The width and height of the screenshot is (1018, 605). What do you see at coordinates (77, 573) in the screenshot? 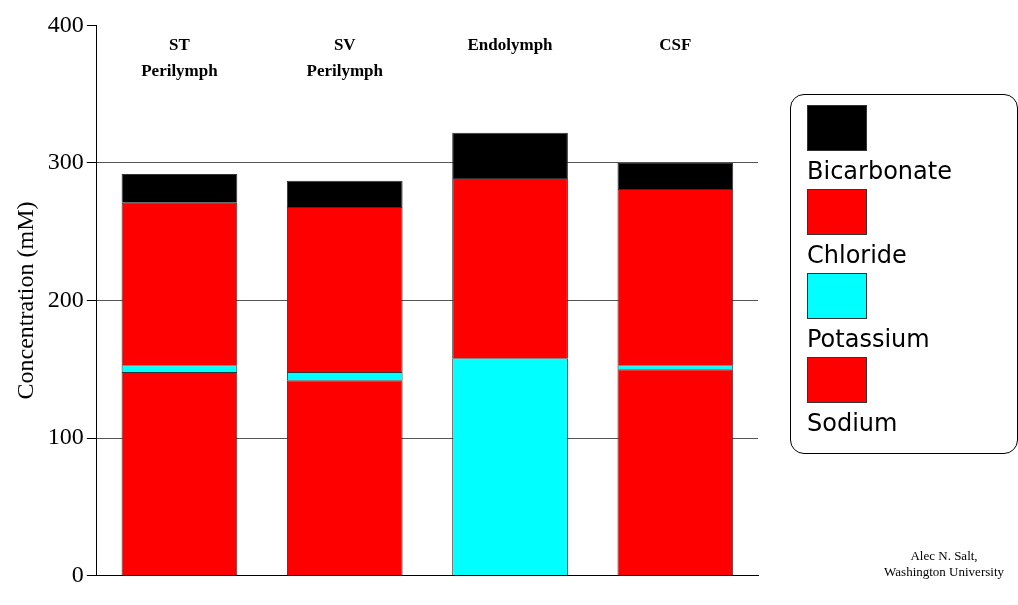
I see `y-tick-label: 0` at bounding box center [77, 573].